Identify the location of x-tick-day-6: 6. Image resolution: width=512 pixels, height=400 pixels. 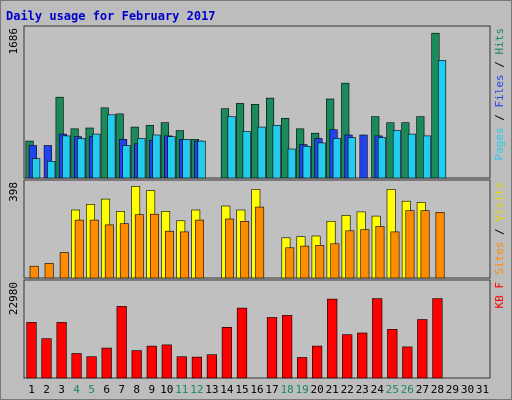
(106, 389).